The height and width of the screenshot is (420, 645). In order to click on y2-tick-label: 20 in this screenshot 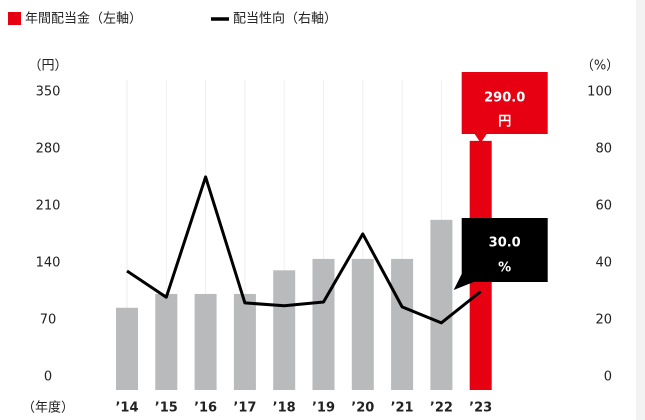, I will do `click(603, 320)`.